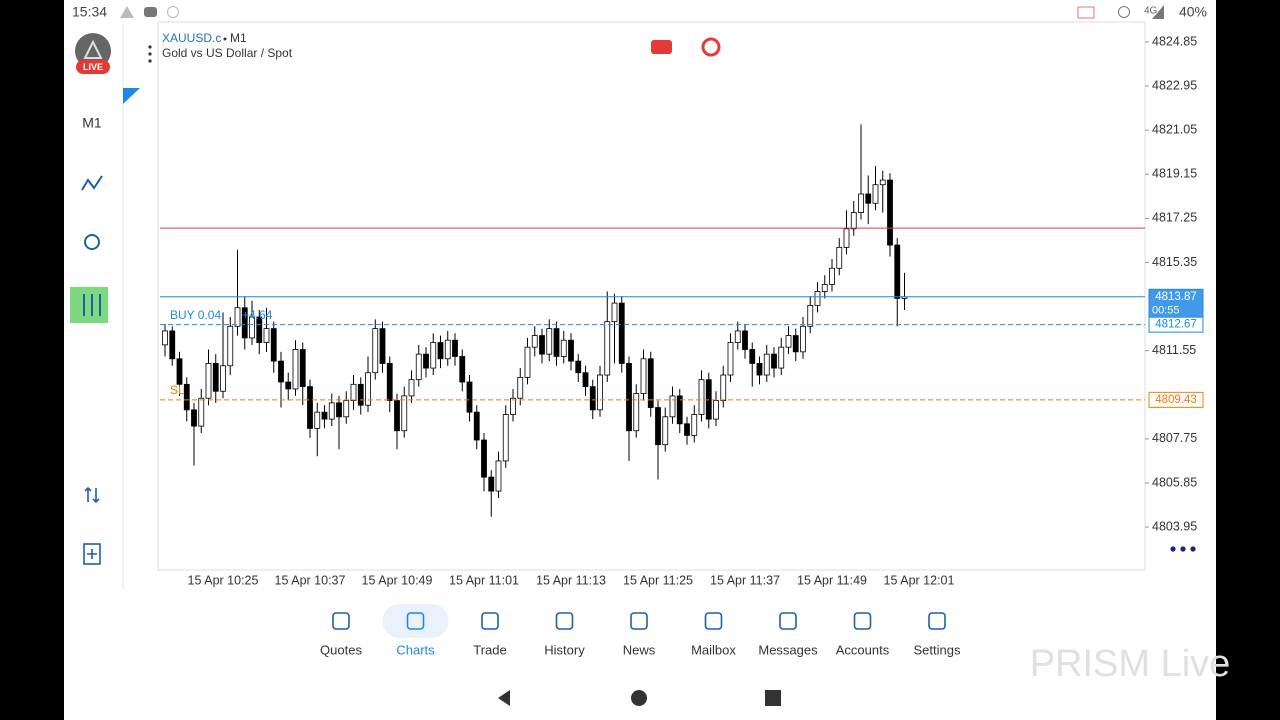 The height and width of the screenshot is (720, 1280). What do you see at coordinates (92, 242) in the screenshot?
I see `objects-button` at bounding box center [92, 242].